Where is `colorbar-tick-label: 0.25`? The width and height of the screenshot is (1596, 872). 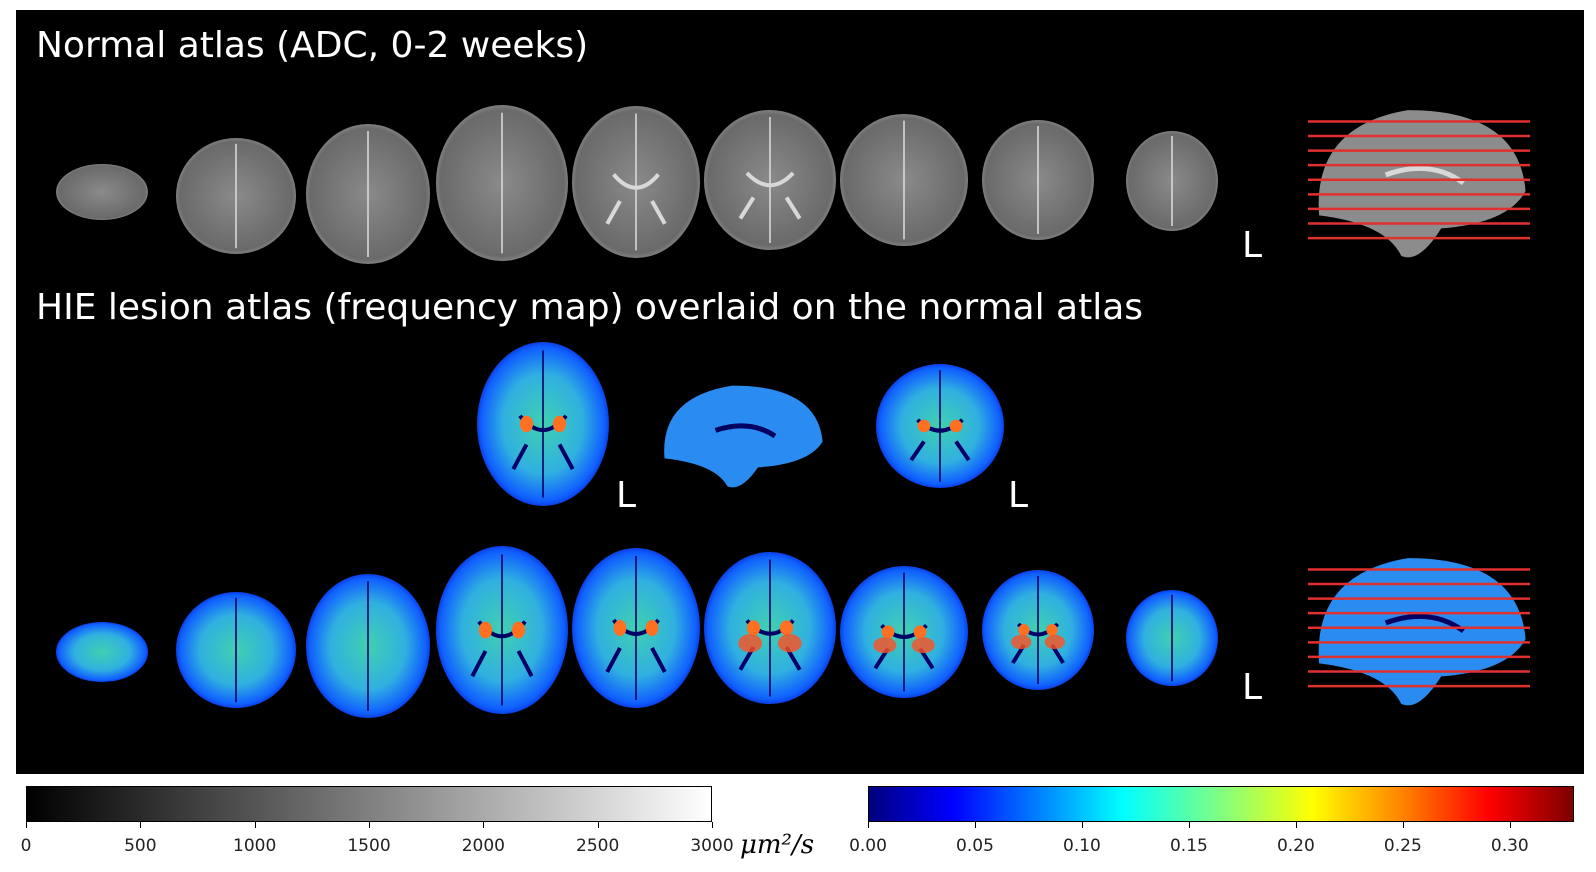 colorbar-tick-label: 0.25 is located at coordinates (1402, 846).